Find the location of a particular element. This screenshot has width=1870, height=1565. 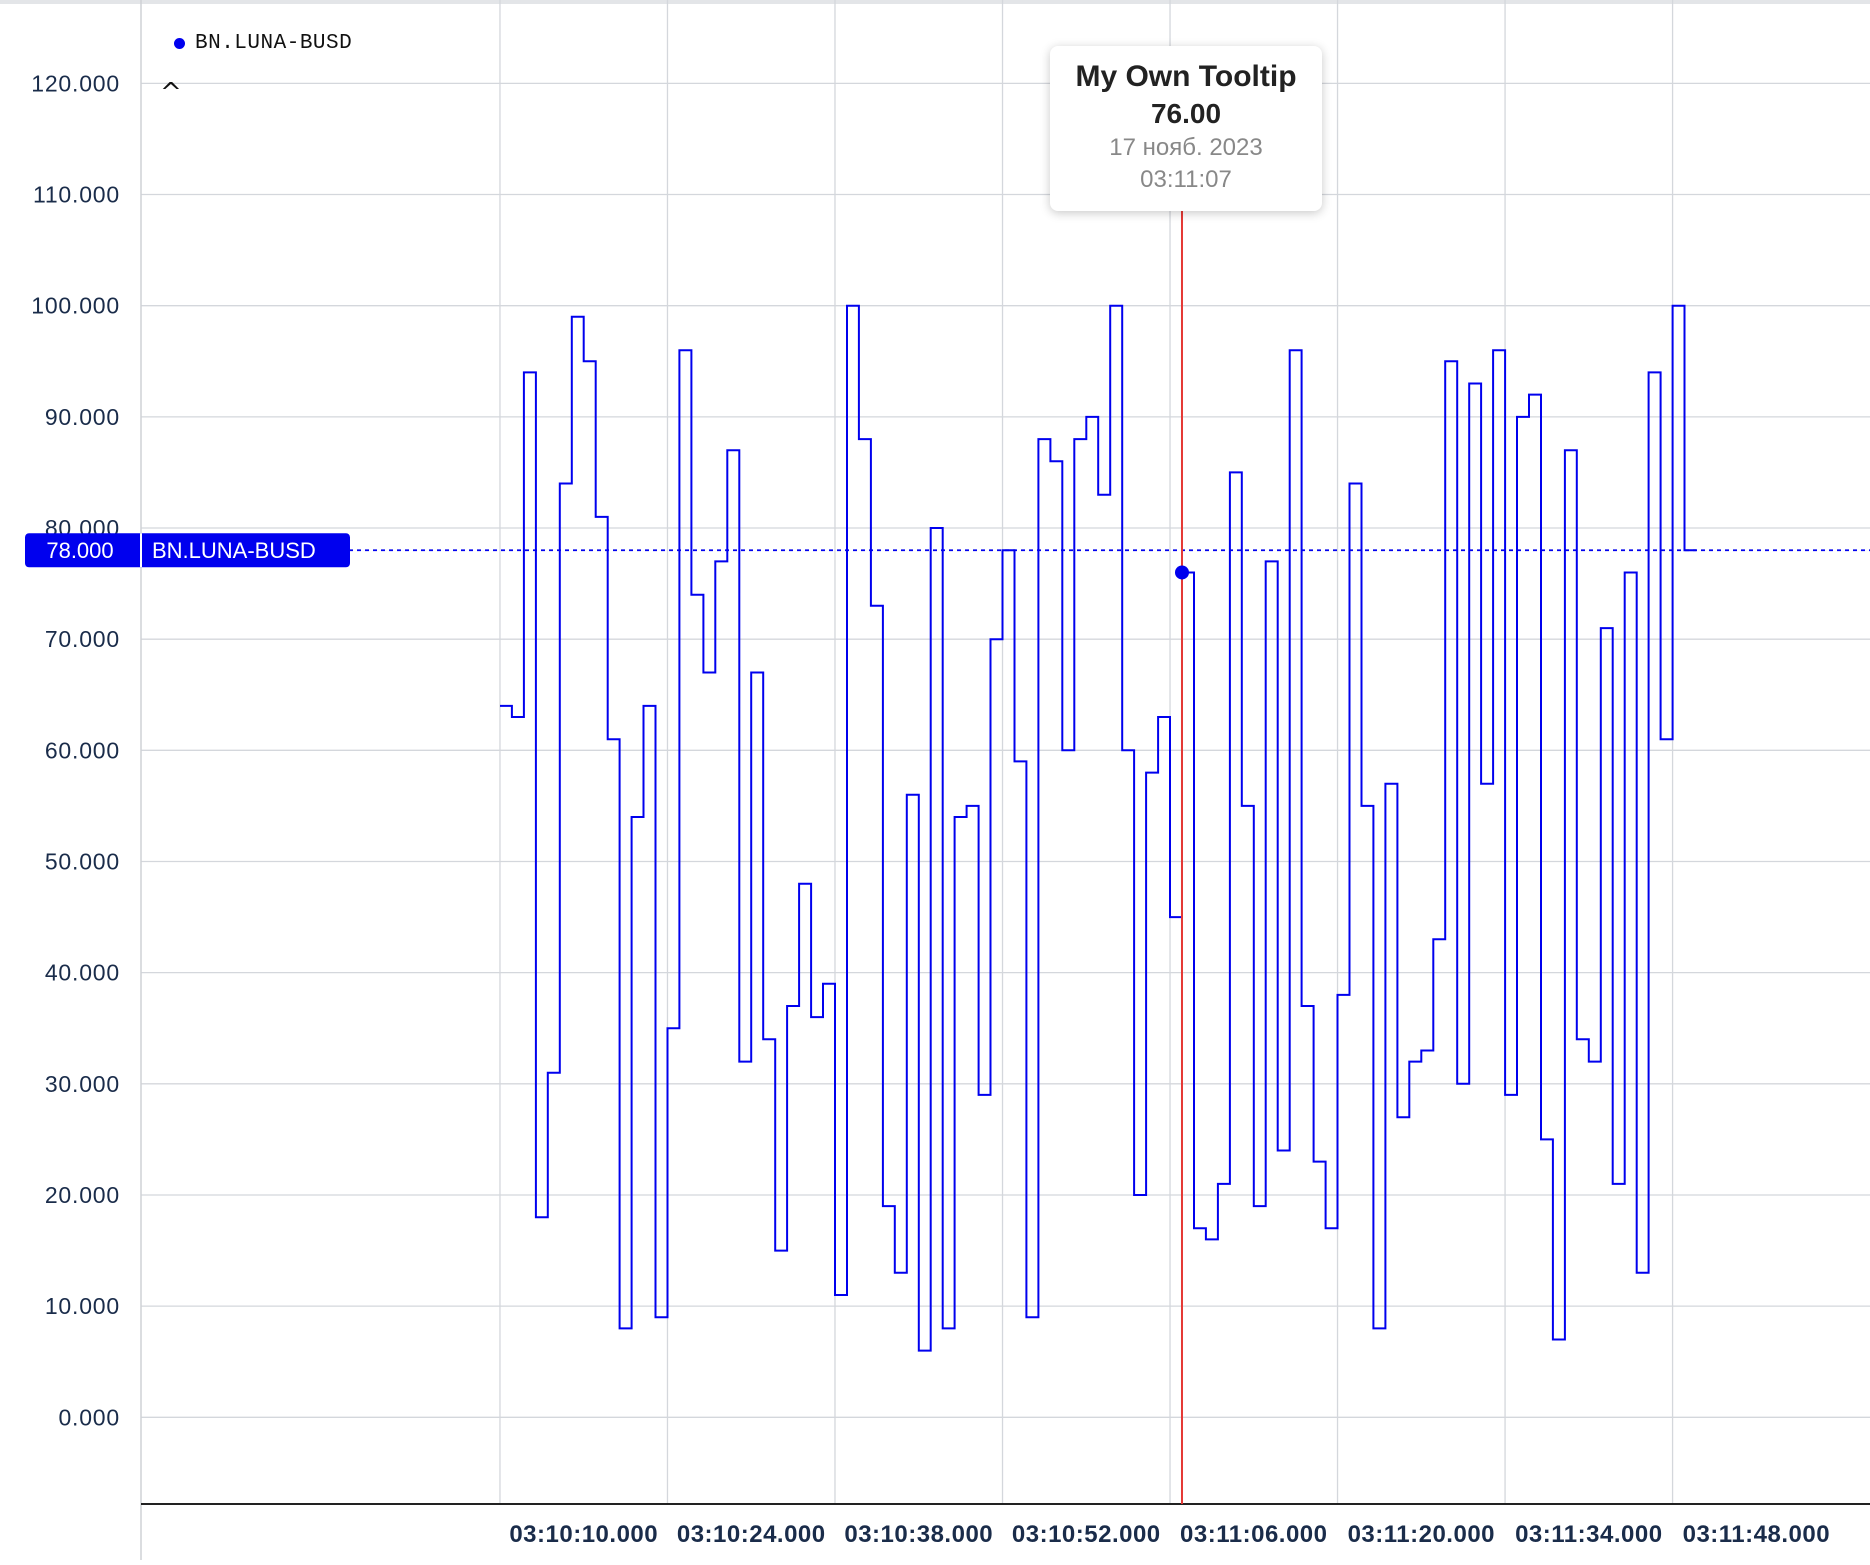

y-tick-label: 30.000 is located at coordinates (82, 1084).